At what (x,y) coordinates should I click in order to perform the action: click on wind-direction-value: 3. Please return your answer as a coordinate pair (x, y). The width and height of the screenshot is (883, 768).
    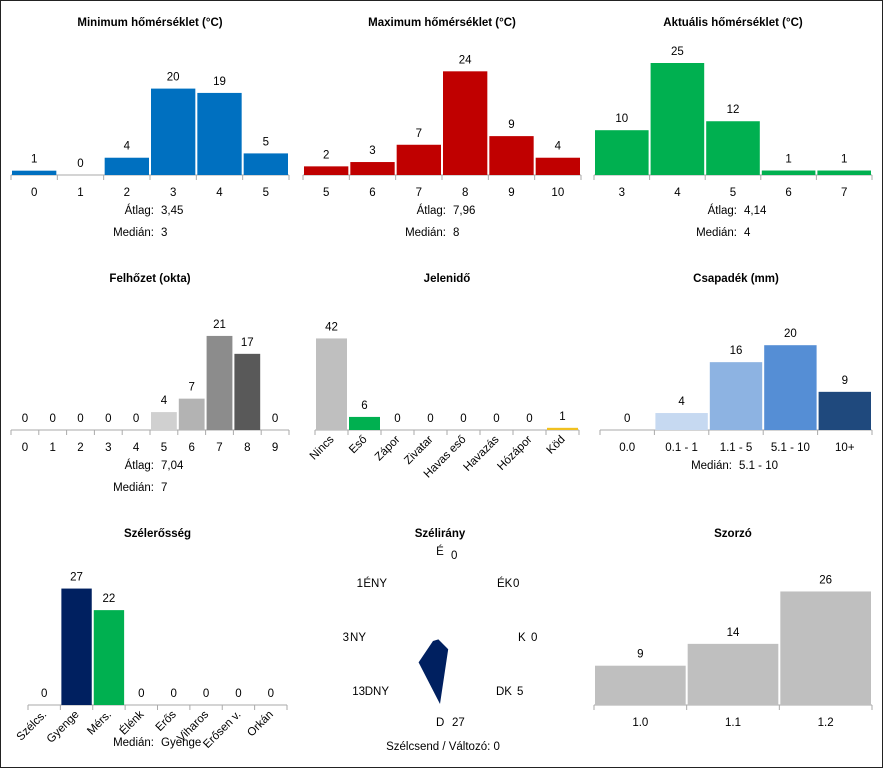
    Looking at the image, I should click on (346, 638).